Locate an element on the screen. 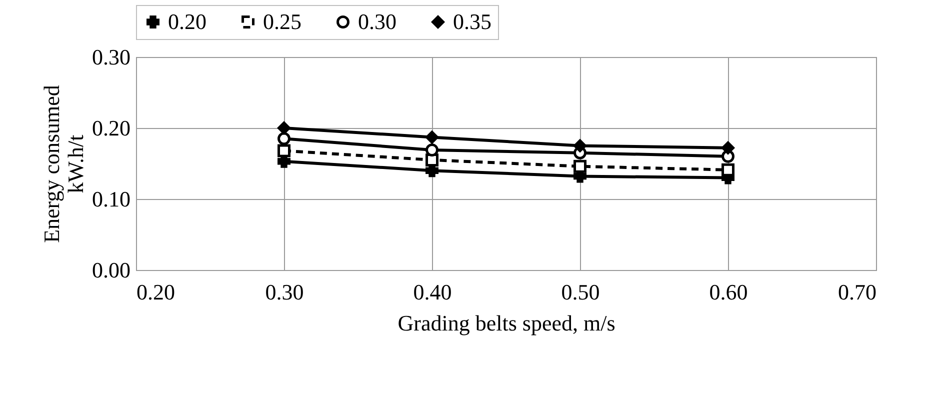 Image resolution: width=952 pixels, height=407 pixels. text: kW.h/t is located at coordinates (75, 164).